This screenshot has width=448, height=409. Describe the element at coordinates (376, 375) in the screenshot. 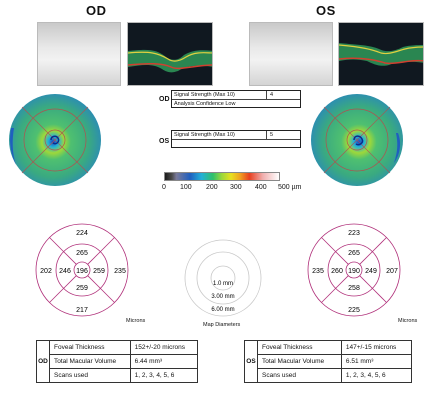

I see `os-scans-value: 1, 2, 3, 4, 5, 6` at that location.